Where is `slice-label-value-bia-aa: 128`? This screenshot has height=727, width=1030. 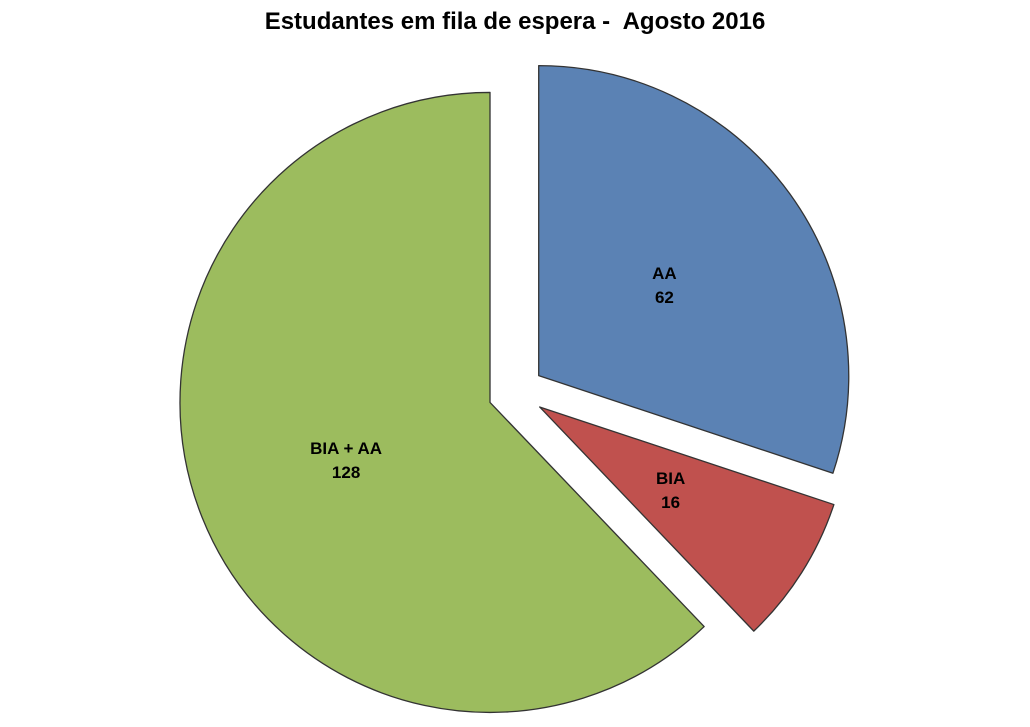
slice-label-value-bia-aa: 128 is located at coordinates (346, 472).